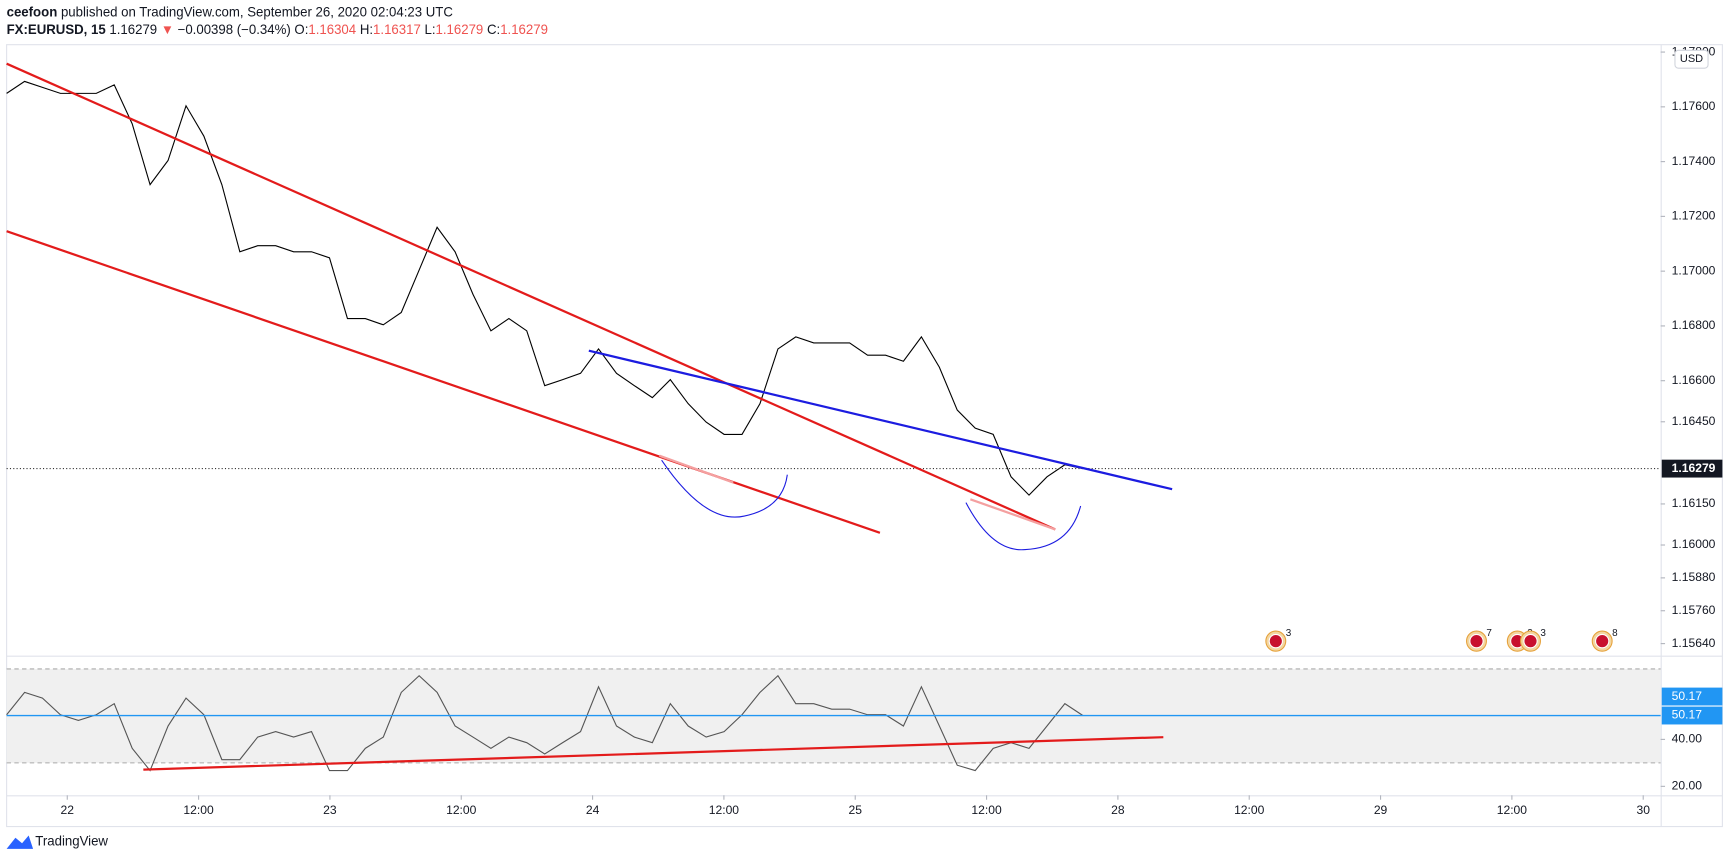 The image size is (1729, 850). What do you see at coordinates (234, 29) in the screenshot?
I see `change: −0.00398 (−0.34%)` at bounding box center [234, 29].